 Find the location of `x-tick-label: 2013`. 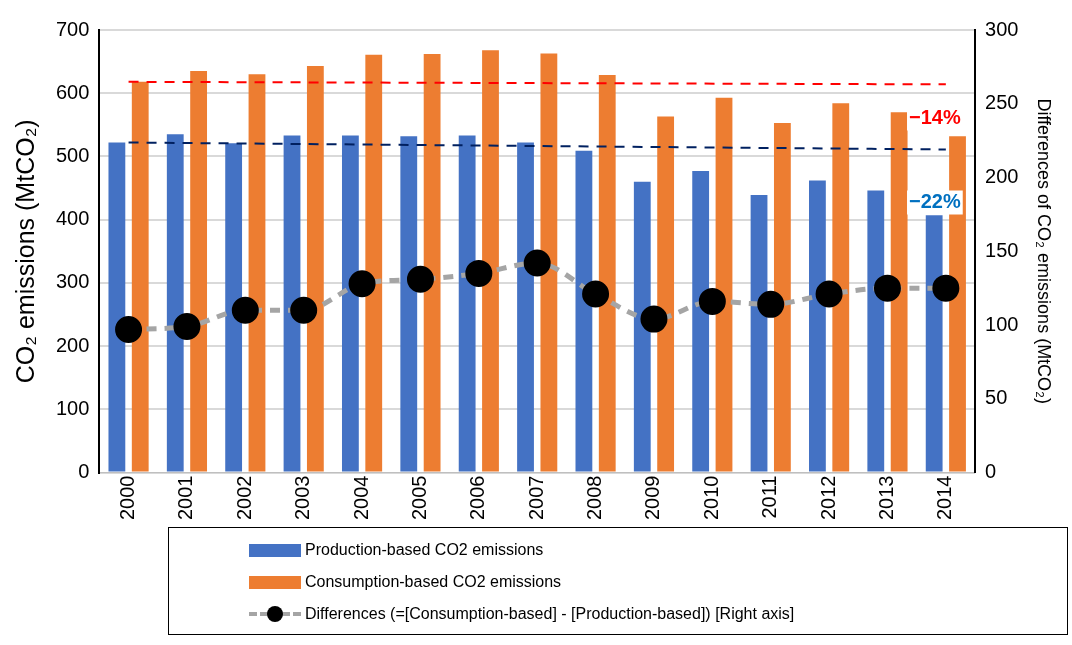

x-tick-label: 2013 is located at coordinates (885, 498).